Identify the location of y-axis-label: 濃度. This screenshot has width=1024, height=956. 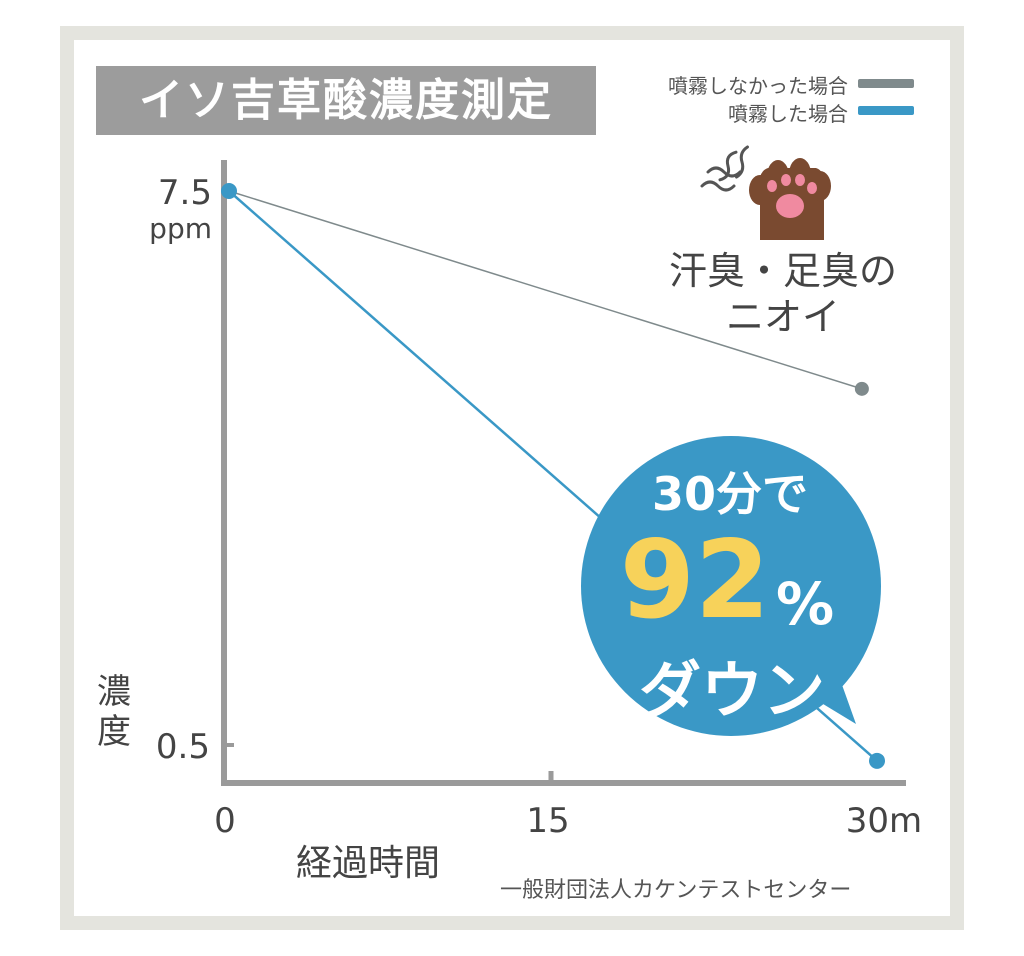
(114, 712).